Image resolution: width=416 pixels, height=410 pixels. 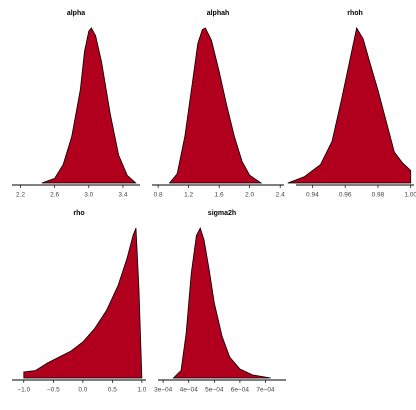 I want to click on panel-title: rho, so click(x=78, y=213).